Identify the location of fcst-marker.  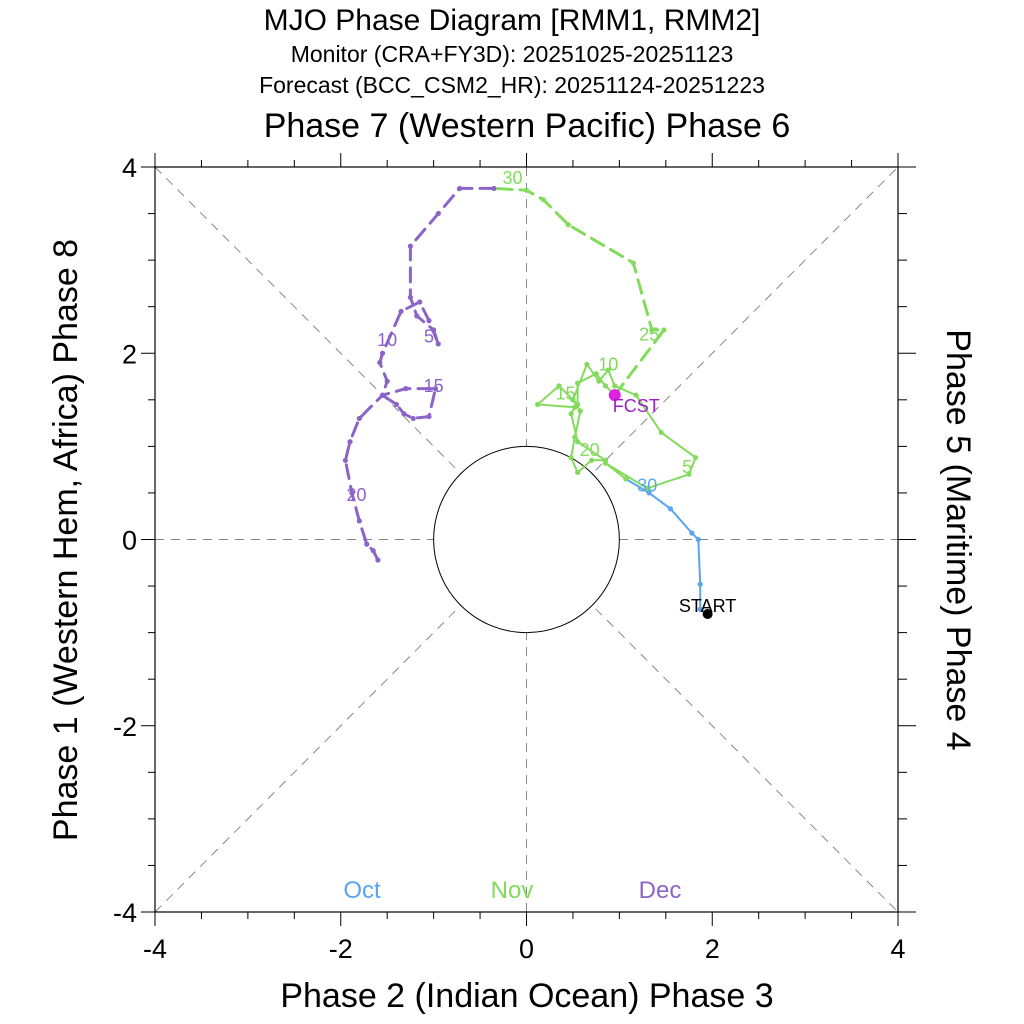
(614, 395).